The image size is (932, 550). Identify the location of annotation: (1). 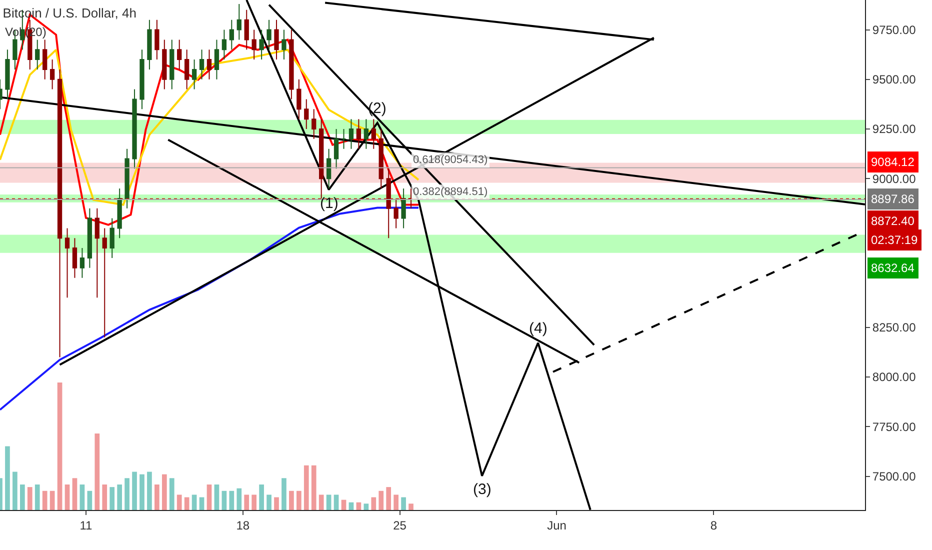
(329, 203).